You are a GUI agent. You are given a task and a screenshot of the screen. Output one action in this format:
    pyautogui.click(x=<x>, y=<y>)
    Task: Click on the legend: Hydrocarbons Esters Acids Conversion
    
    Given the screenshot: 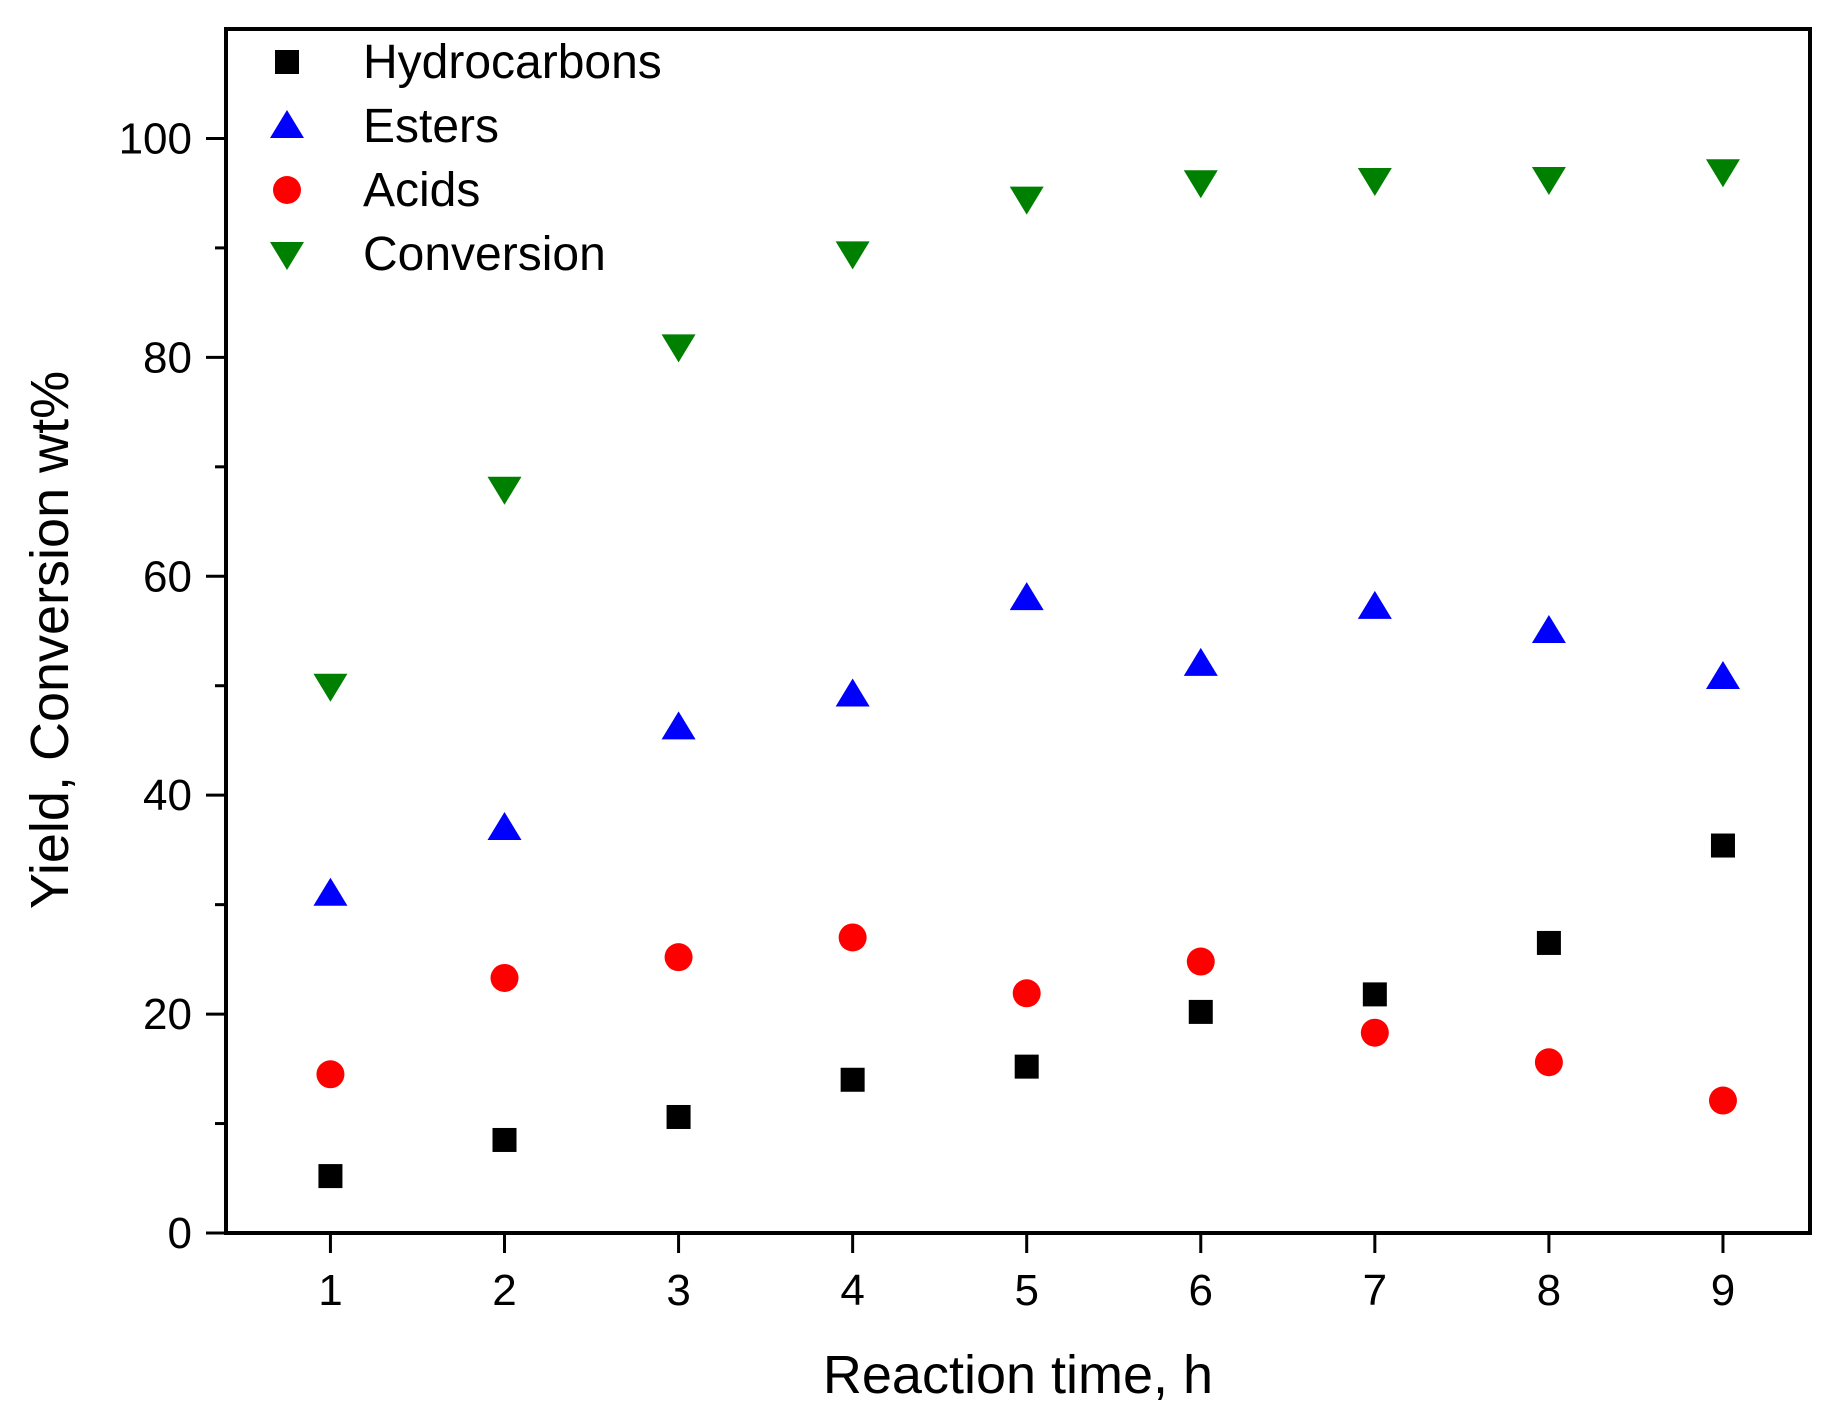 What is the action you would take?
    pyautogui.click(x=466, y=158)
    